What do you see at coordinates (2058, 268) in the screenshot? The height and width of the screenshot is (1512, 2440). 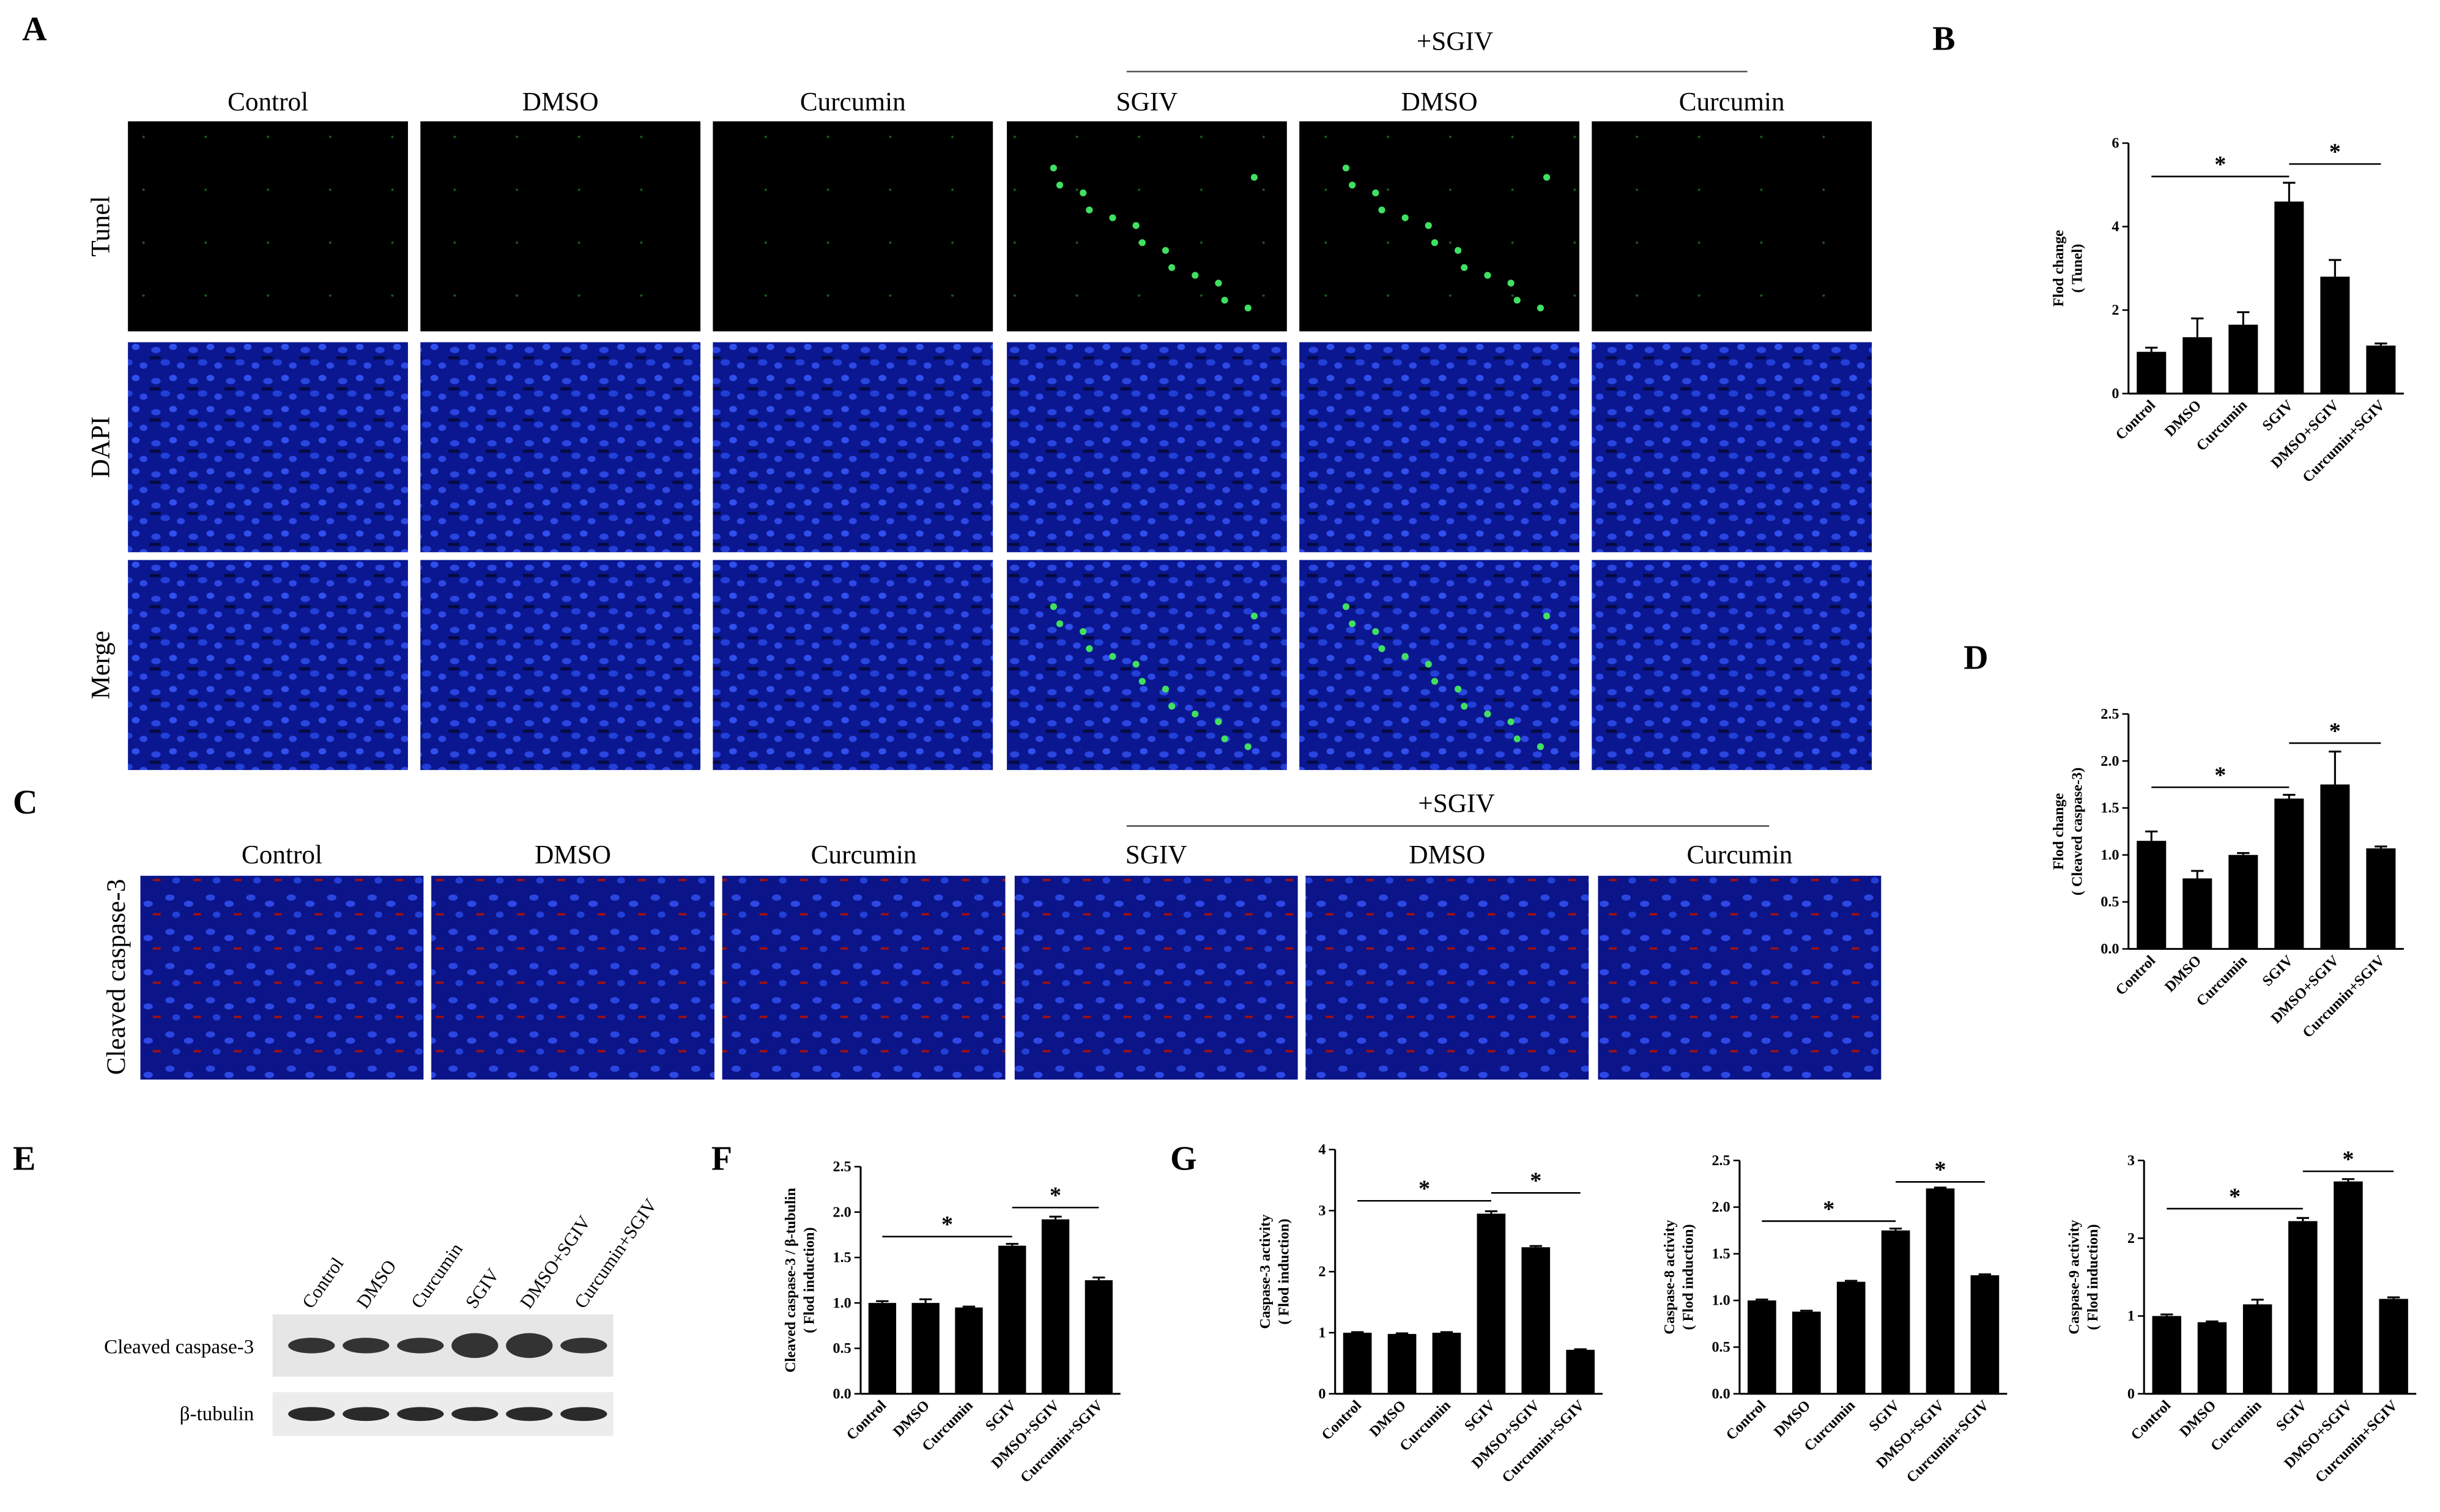 I see `y-axis-label: Flod change` at bounding box center [2058, 268].